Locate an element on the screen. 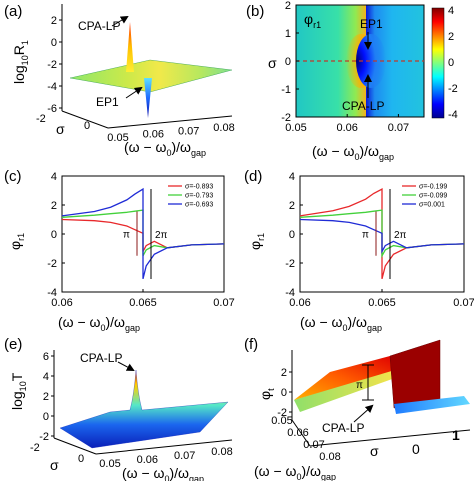 The width and height of the screenshot is (474, 481). panel-b-x-tick-label: 0.05 is located at coordinates (295, 128).